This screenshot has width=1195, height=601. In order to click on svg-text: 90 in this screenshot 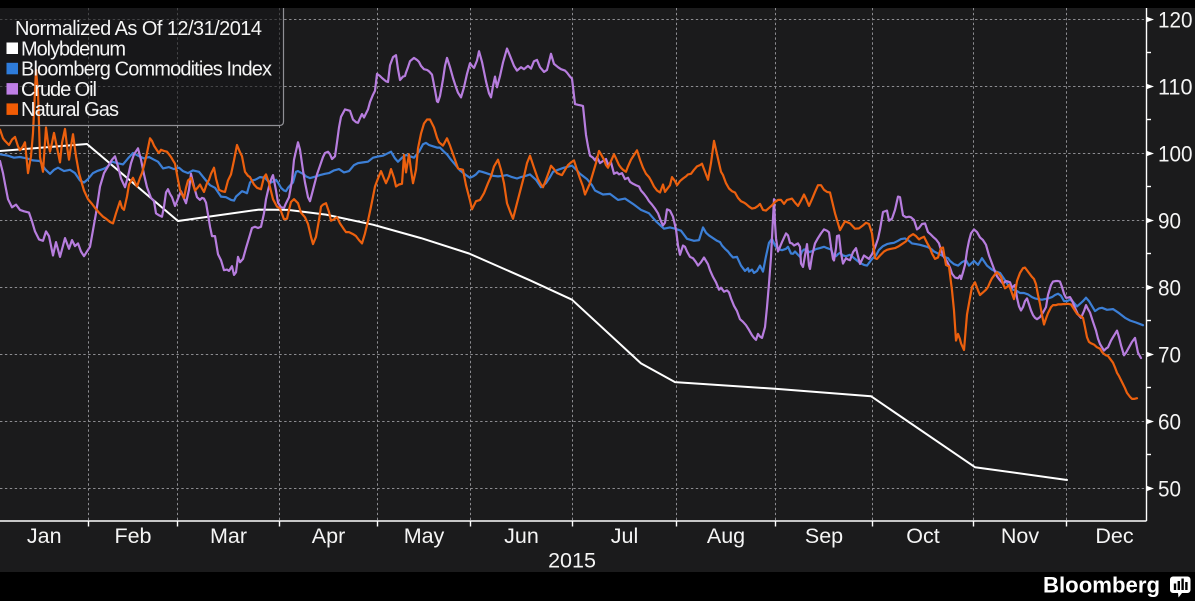, I will do `click(1169, 221)`.